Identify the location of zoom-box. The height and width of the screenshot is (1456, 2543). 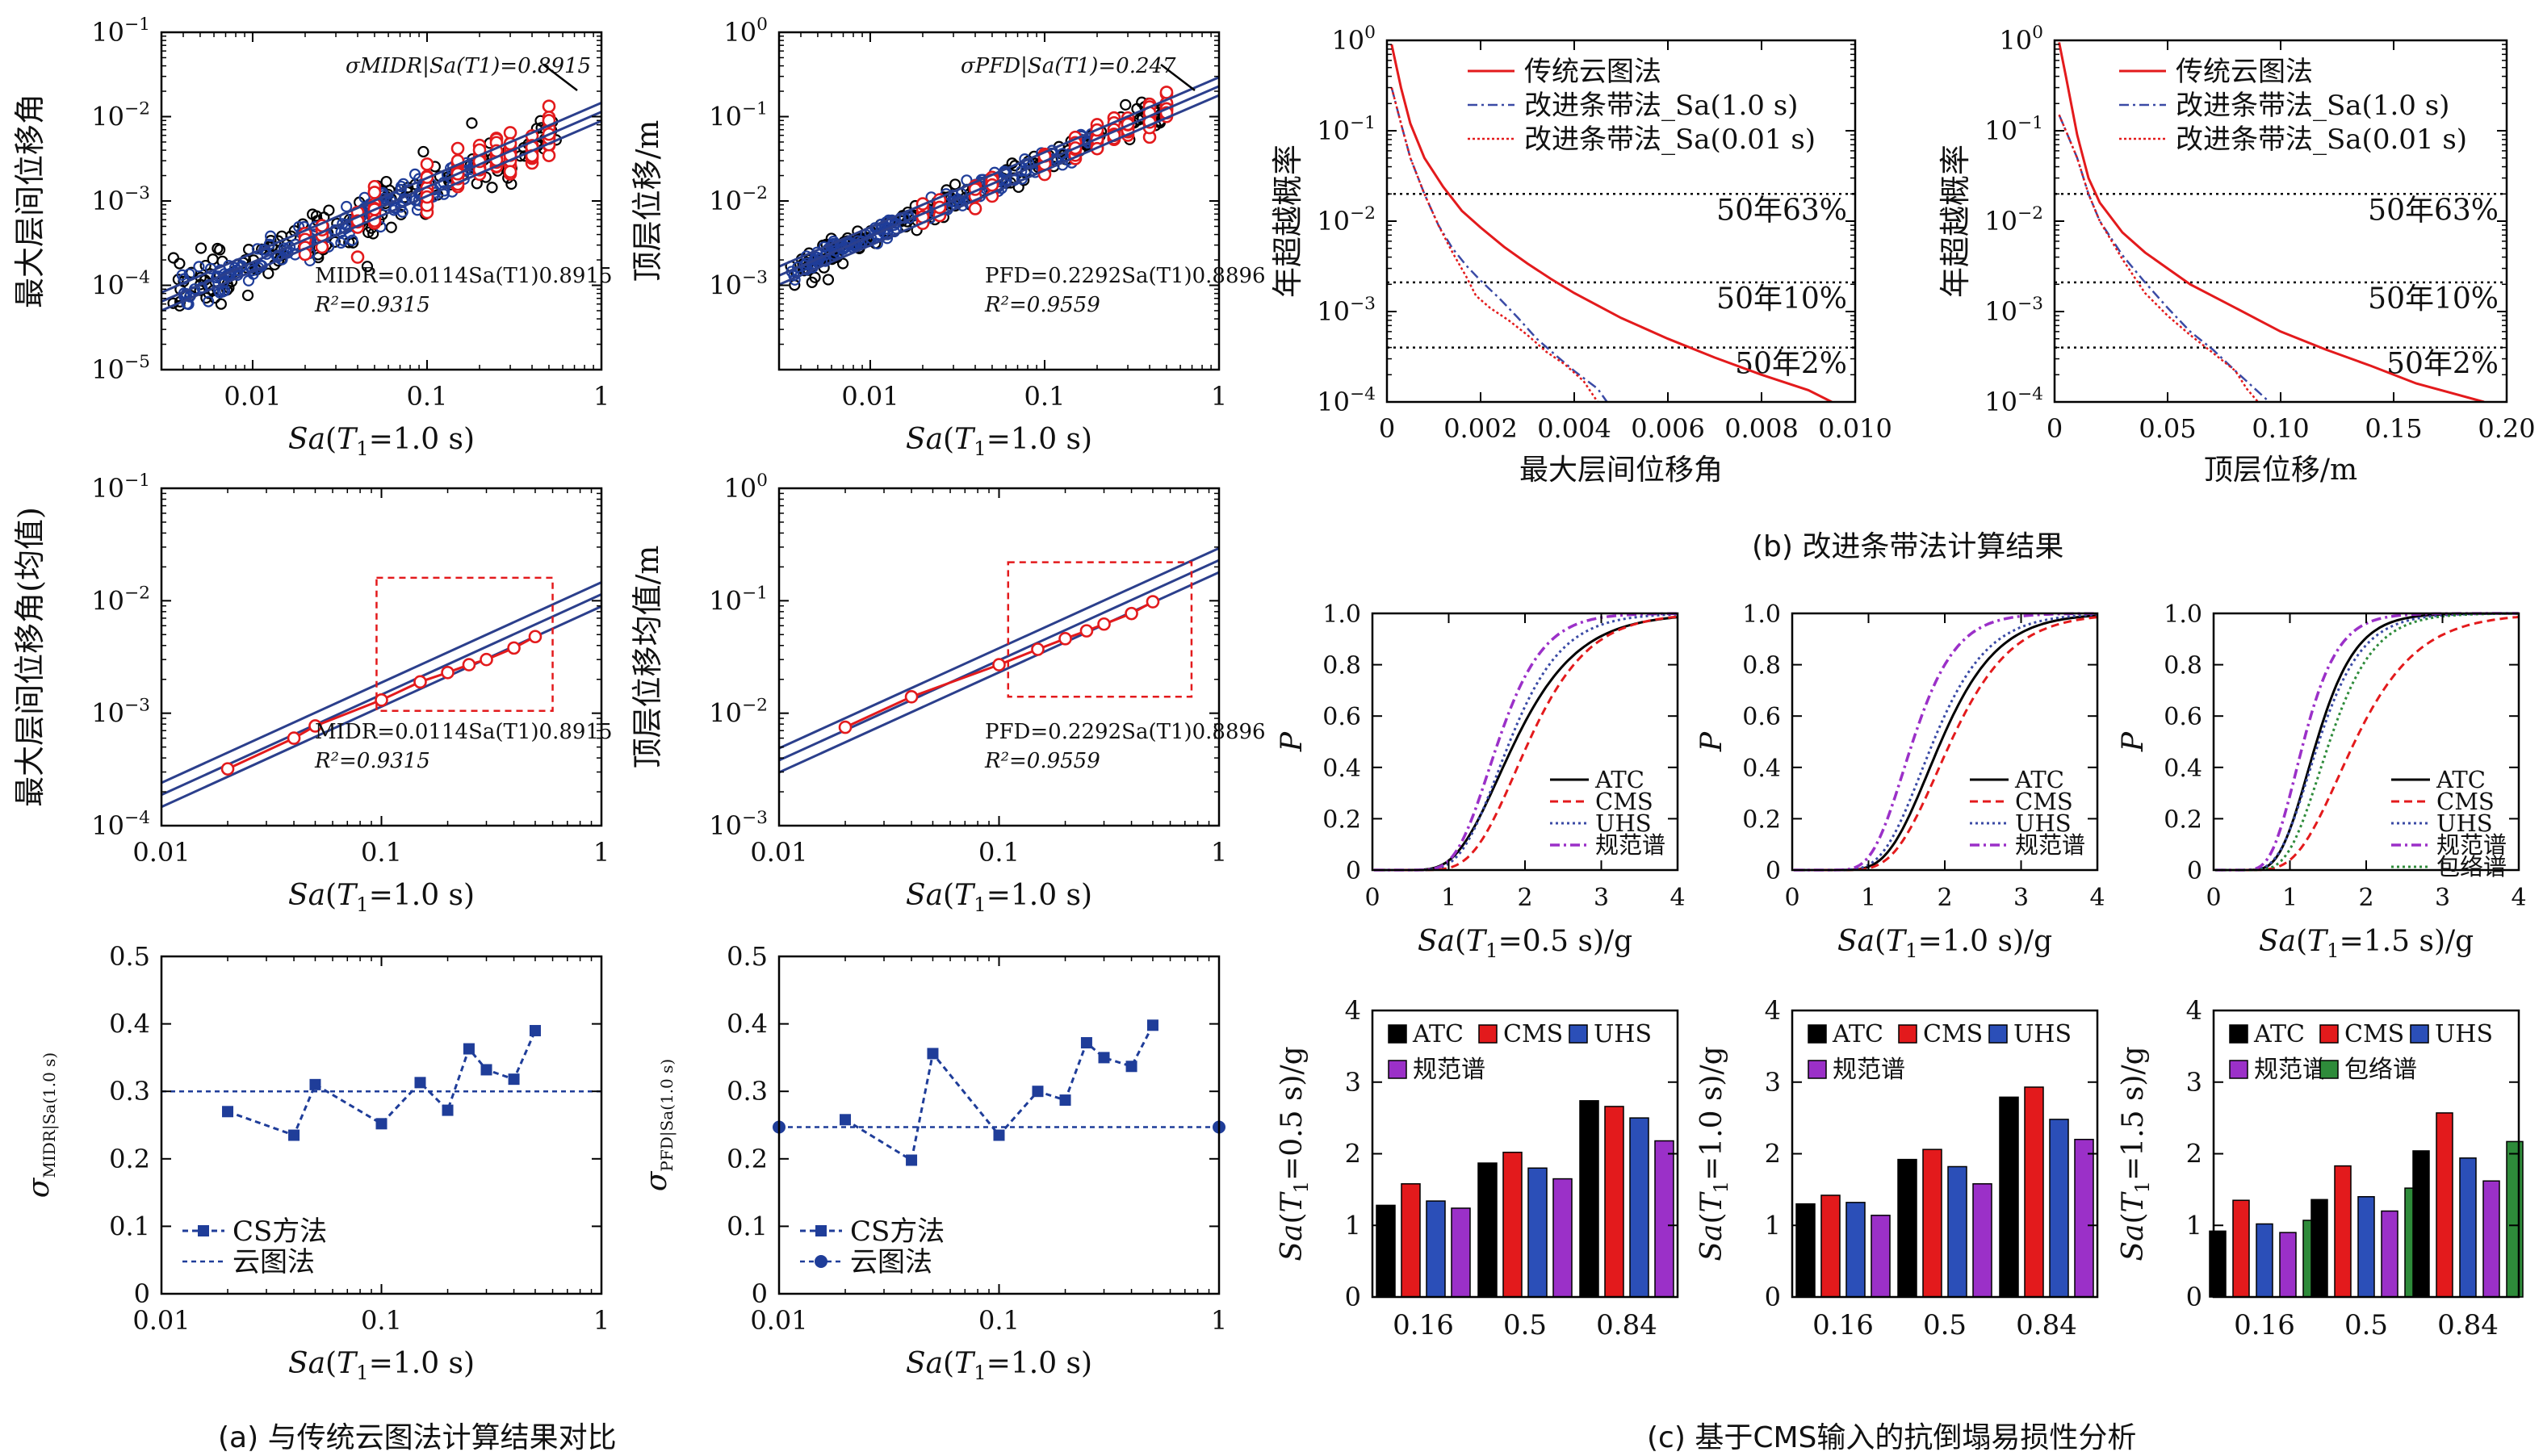
(464, 644).